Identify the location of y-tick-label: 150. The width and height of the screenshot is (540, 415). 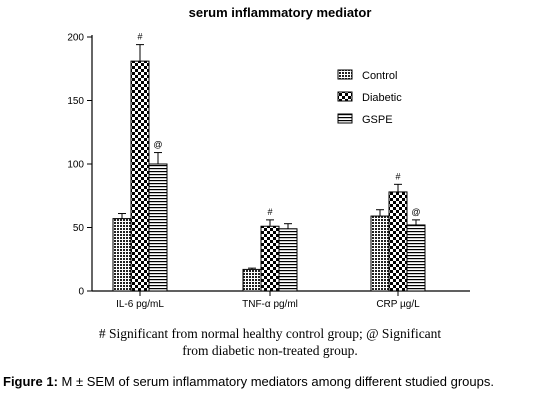
(75, 101).